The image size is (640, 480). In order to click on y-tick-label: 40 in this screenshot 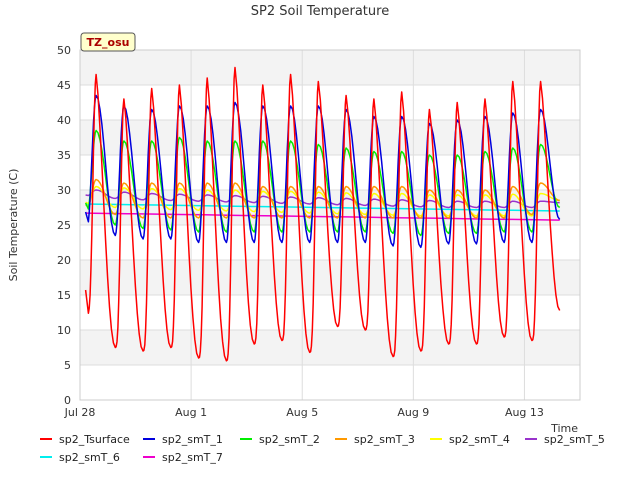, I will do `click(64, 120)`.